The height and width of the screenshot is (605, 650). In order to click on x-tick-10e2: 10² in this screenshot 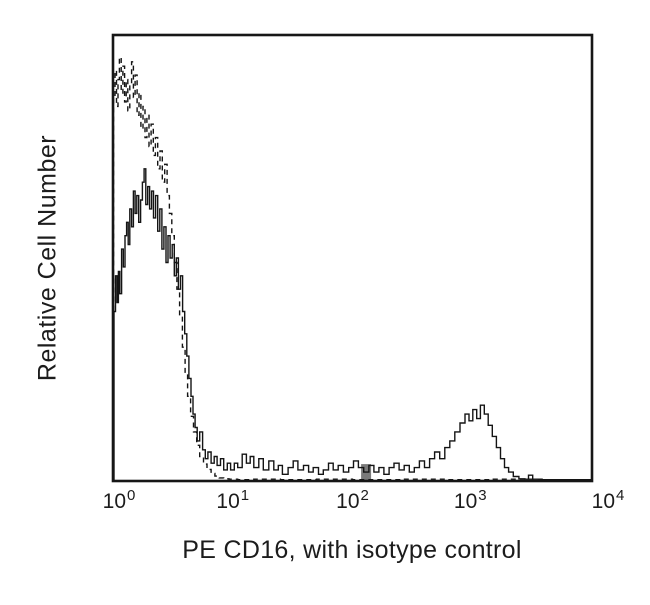, I will do `click(352, 500)`.